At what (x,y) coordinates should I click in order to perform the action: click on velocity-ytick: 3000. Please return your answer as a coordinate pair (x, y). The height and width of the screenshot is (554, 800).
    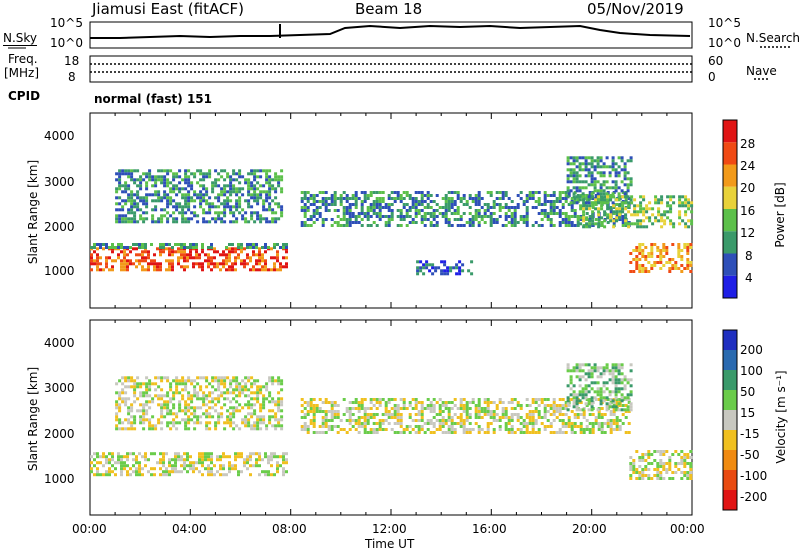
    Looking at the image, I should click on (59, 388).